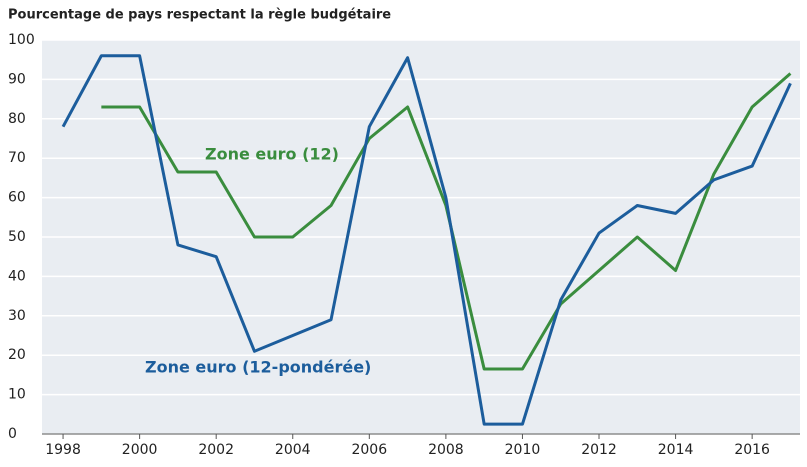  Describe the element at coordinates (21, 40) in the screenshot. I see `y-tick-label: 100` at that location.